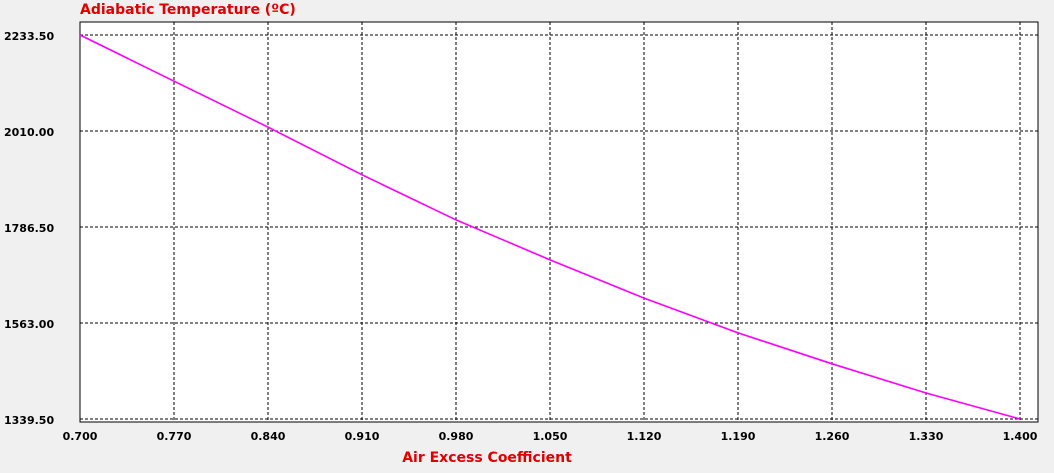 The width and height of the screenshot is (1054, 473). Describe the element at coordinates (456, 436) in the screenshot. I see `x-tick-label: 0.980` at that location.